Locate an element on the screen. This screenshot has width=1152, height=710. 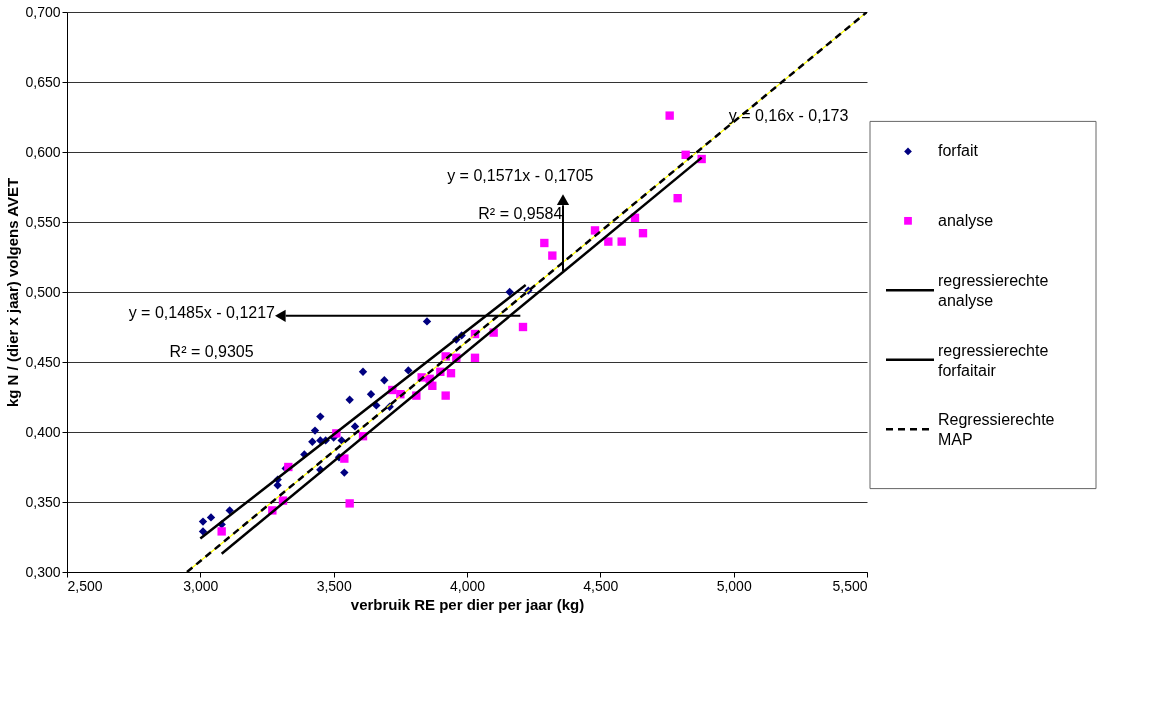
x-tick-label: 2,500 is located at coordinates (85, 585).